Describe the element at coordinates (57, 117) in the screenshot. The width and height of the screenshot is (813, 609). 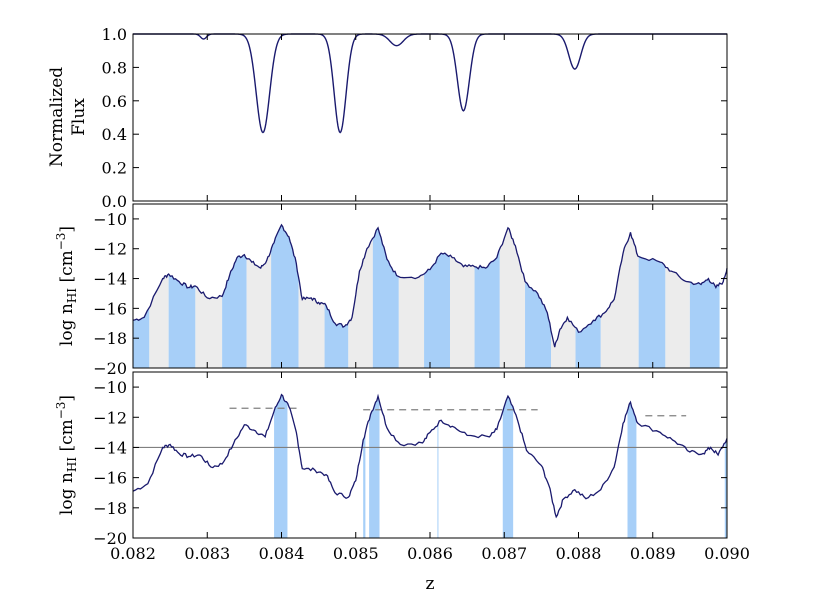
I see `flux-ylabel-line1: Normalized` at that location.